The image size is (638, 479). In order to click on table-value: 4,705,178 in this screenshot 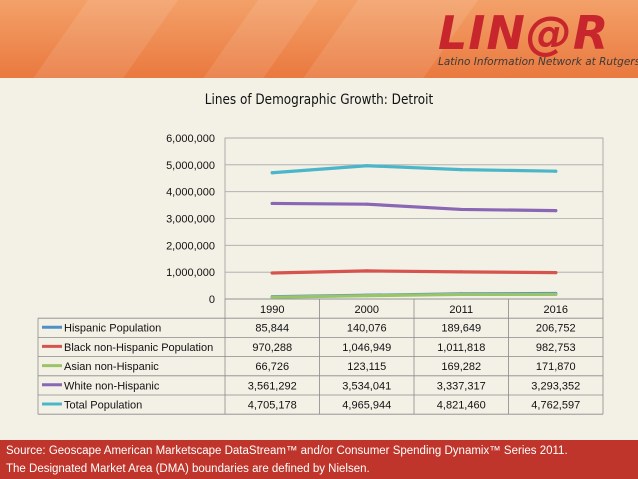, I will do `click(272, 406)`.